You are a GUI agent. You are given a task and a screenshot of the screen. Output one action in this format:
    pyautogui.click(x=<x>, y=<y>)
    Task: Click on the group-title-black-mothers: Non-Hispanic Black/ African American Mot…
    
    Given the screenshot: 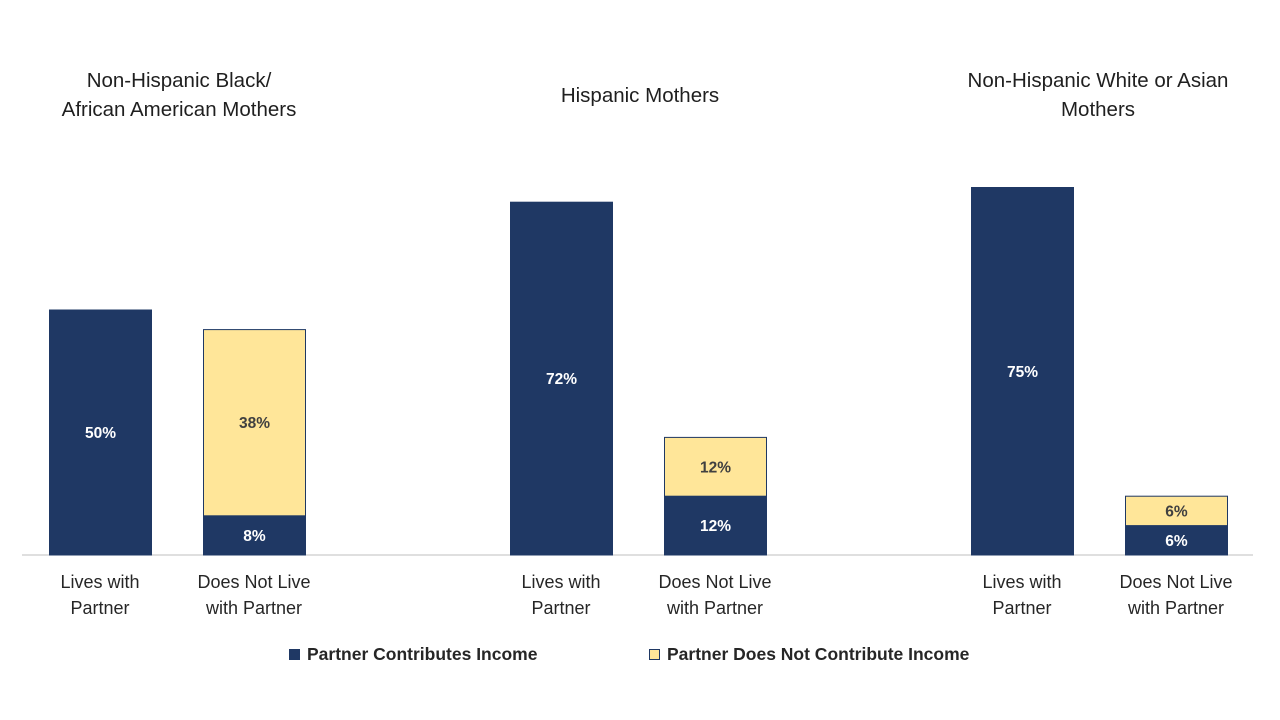 What is the action you would take?
    pyautogui.click(x=179, y=95)
    